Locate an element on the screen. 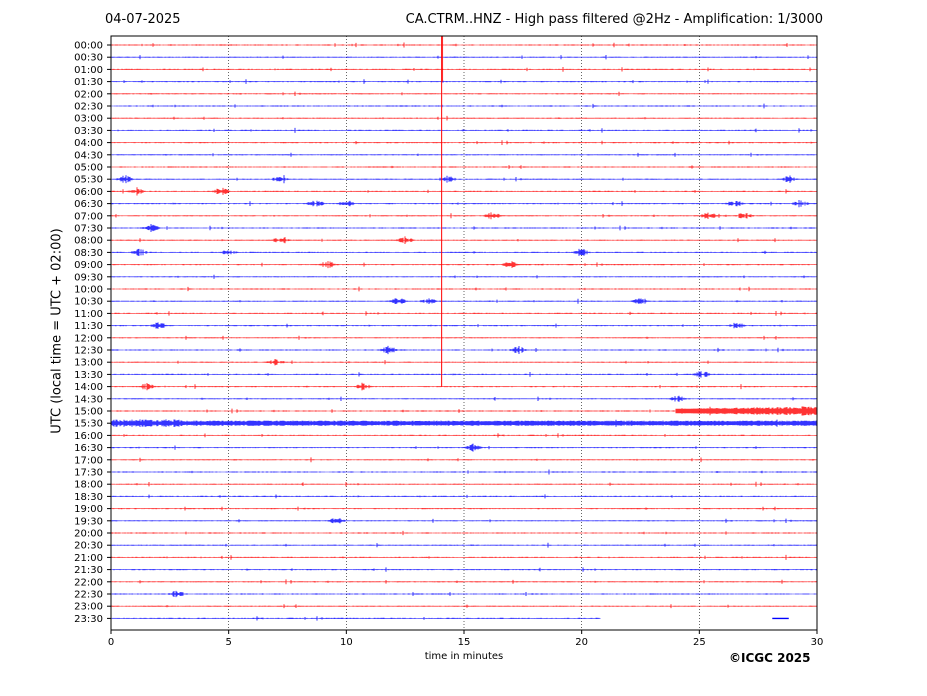  x-tick-label: 0 is located at coordinates (111, 642).